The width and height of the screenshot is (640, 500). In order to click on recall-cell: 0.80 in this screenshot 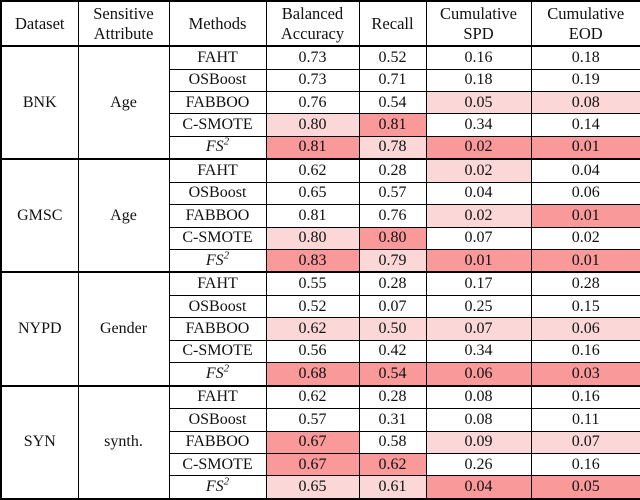, I will do `click(392, 238)`.